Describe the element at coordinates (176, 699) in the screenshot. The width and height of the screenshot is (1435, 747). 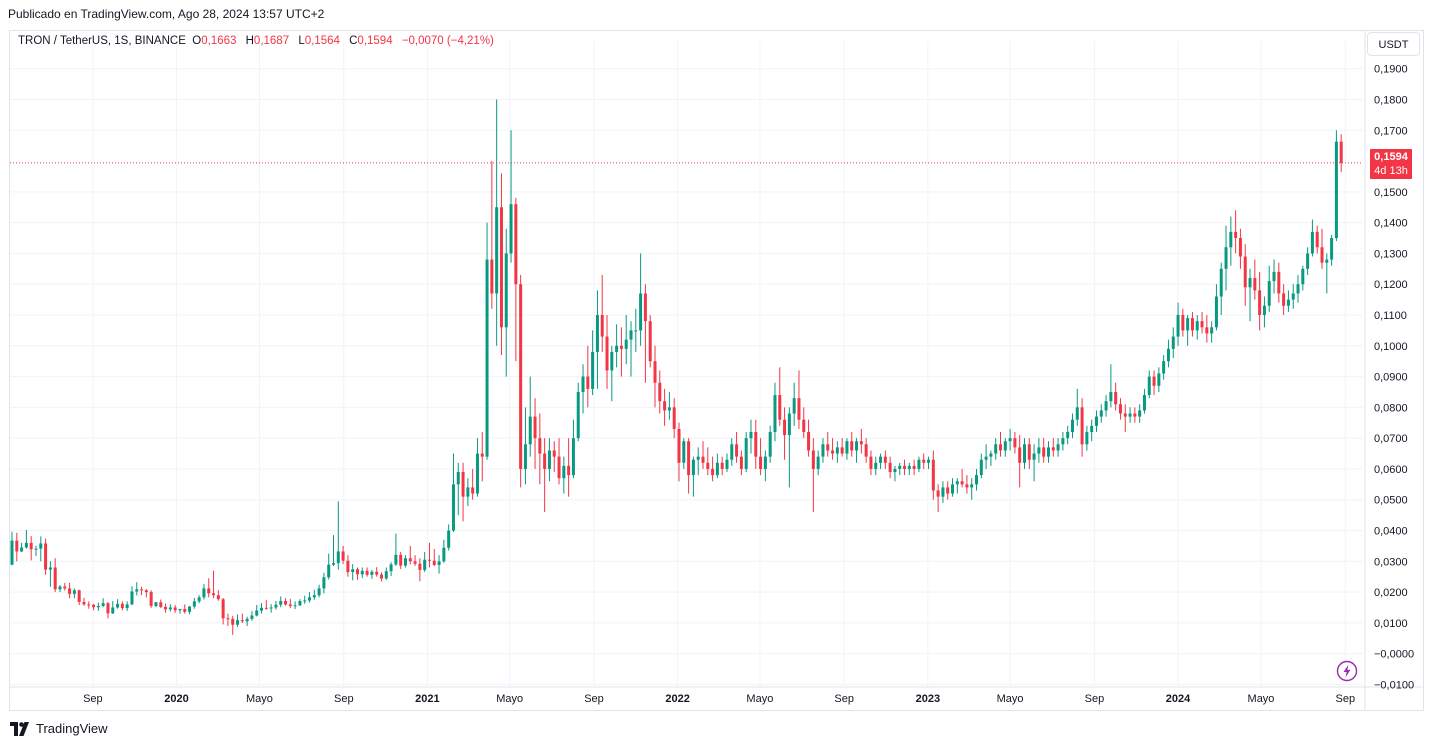
I see `x-tick-label: 2020` at that location.